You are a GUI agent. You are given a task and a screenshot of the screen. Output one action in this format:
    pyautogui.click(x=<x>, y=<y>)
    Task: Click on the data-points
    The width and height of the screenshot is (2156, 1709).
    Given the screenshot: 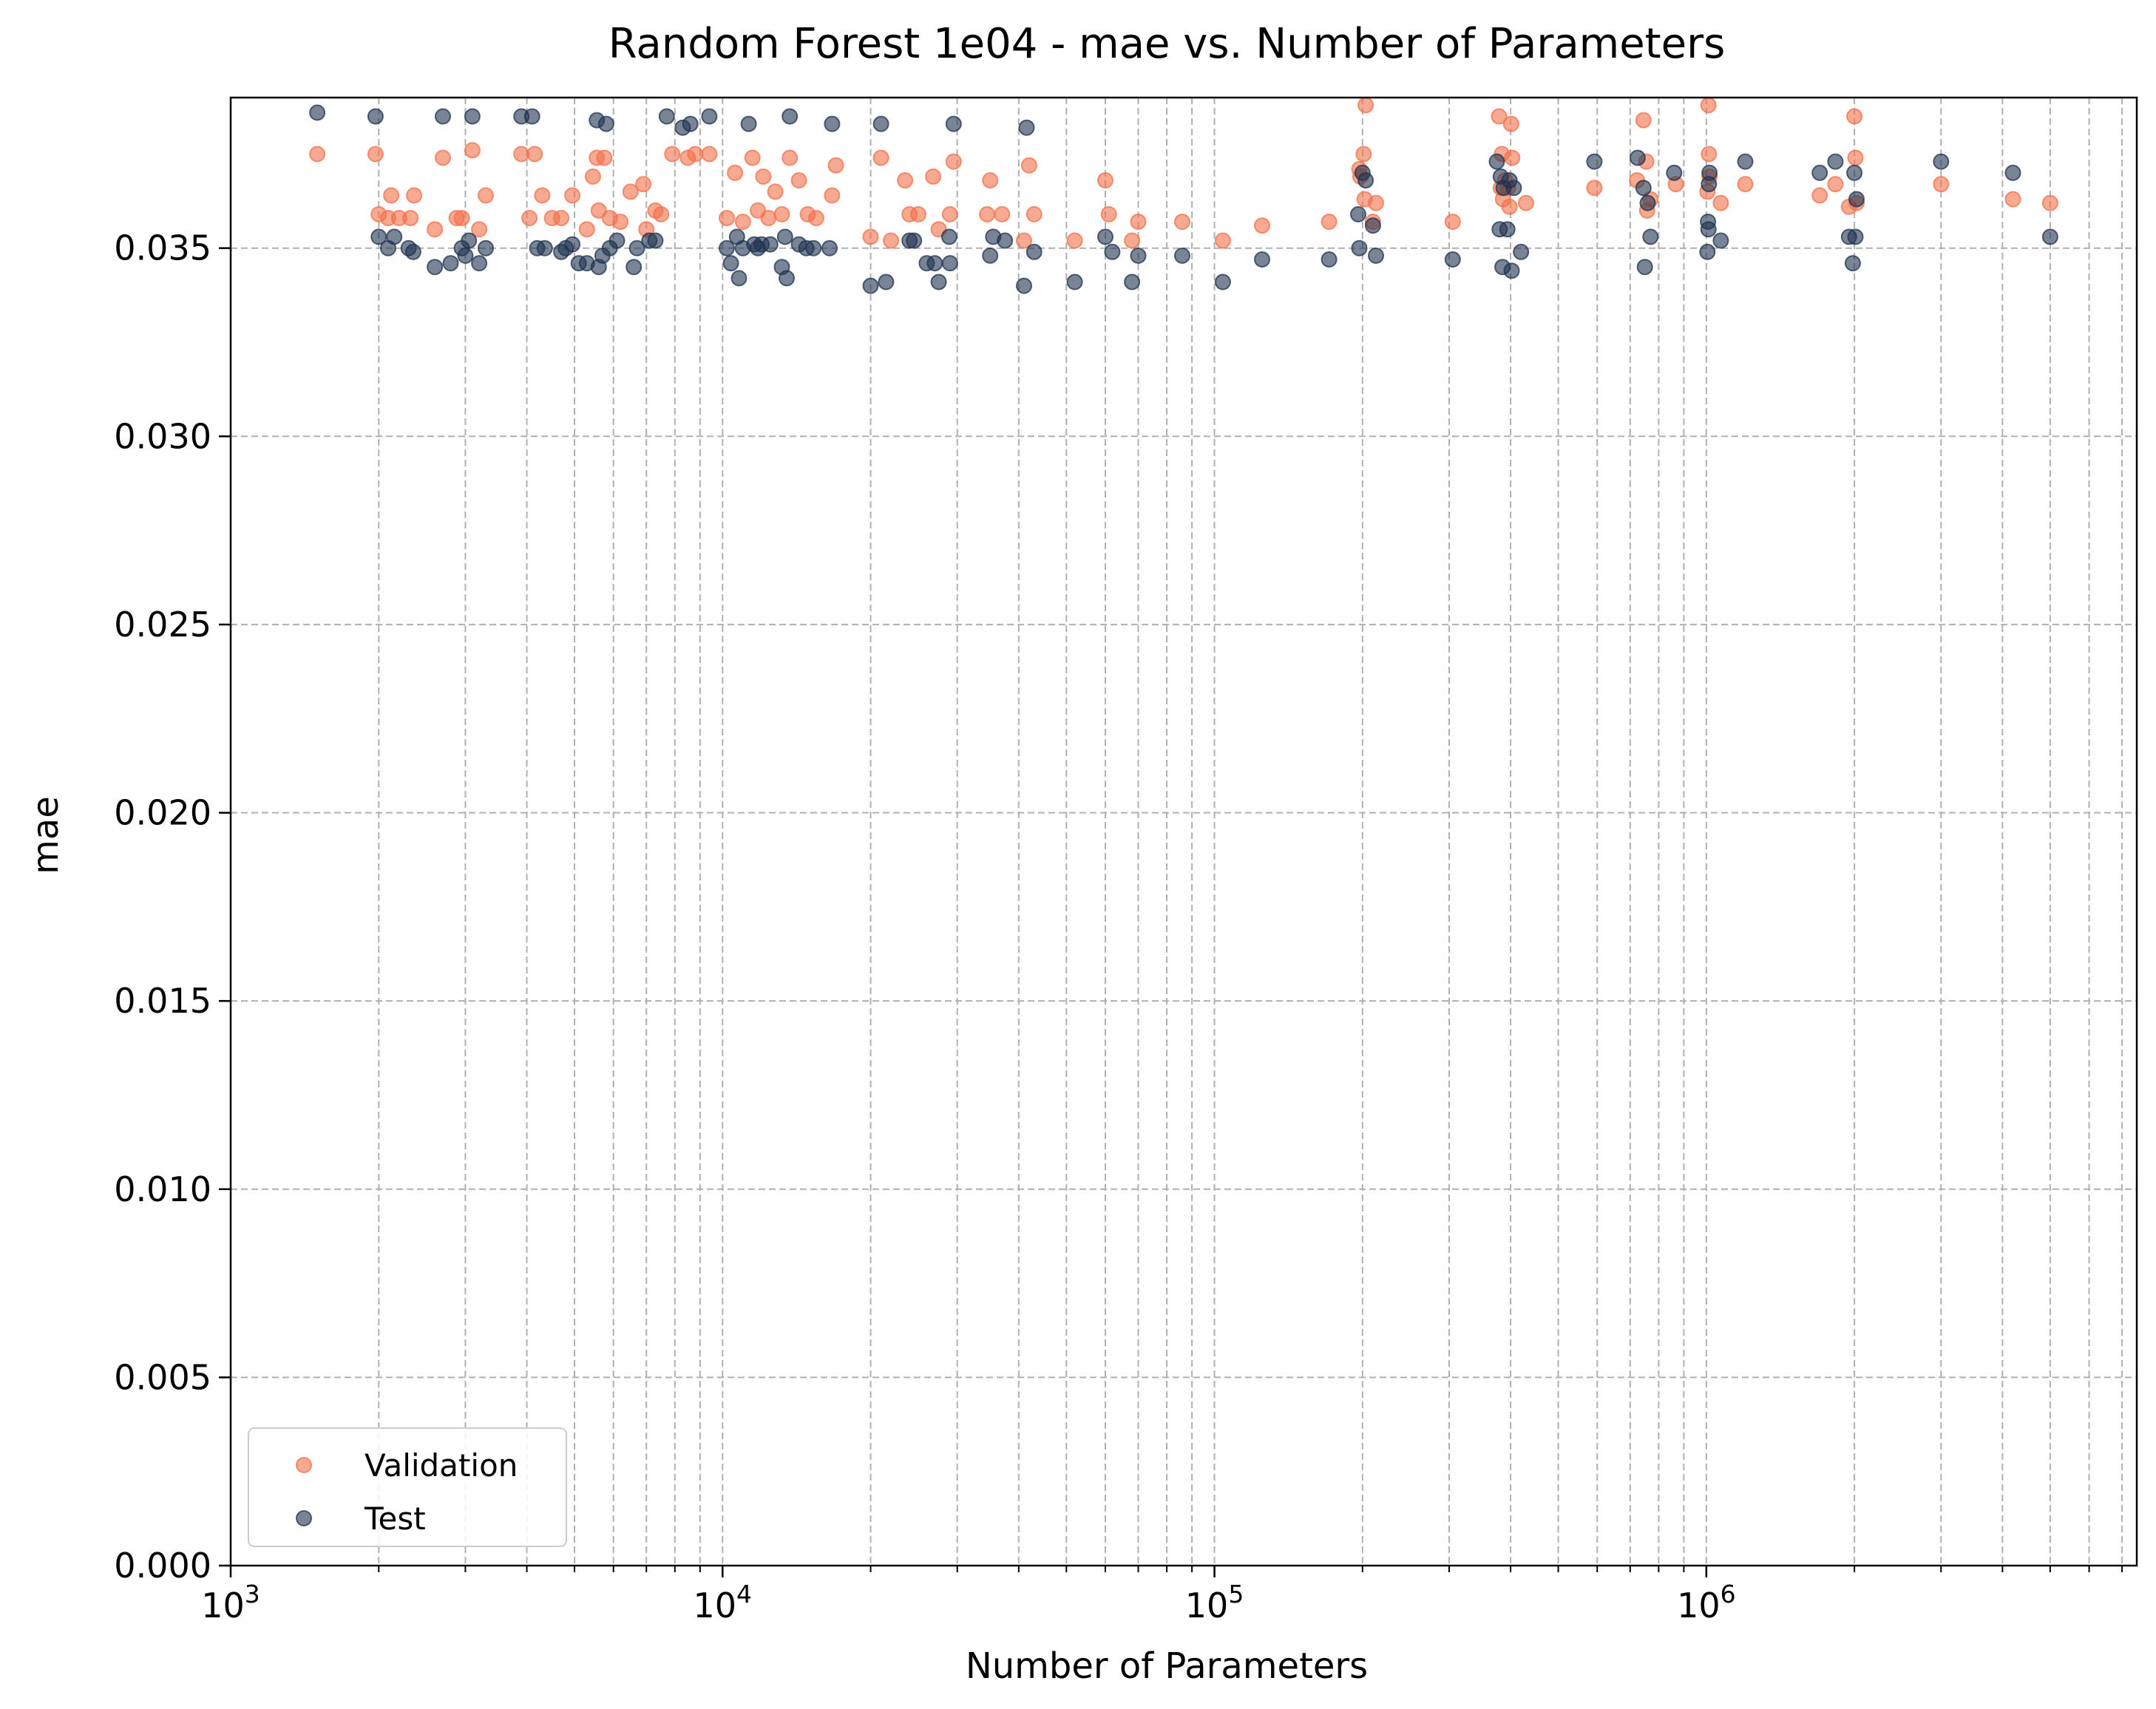 What is the action you would take?
    pyautogui.click(x=1183, y=195)
    